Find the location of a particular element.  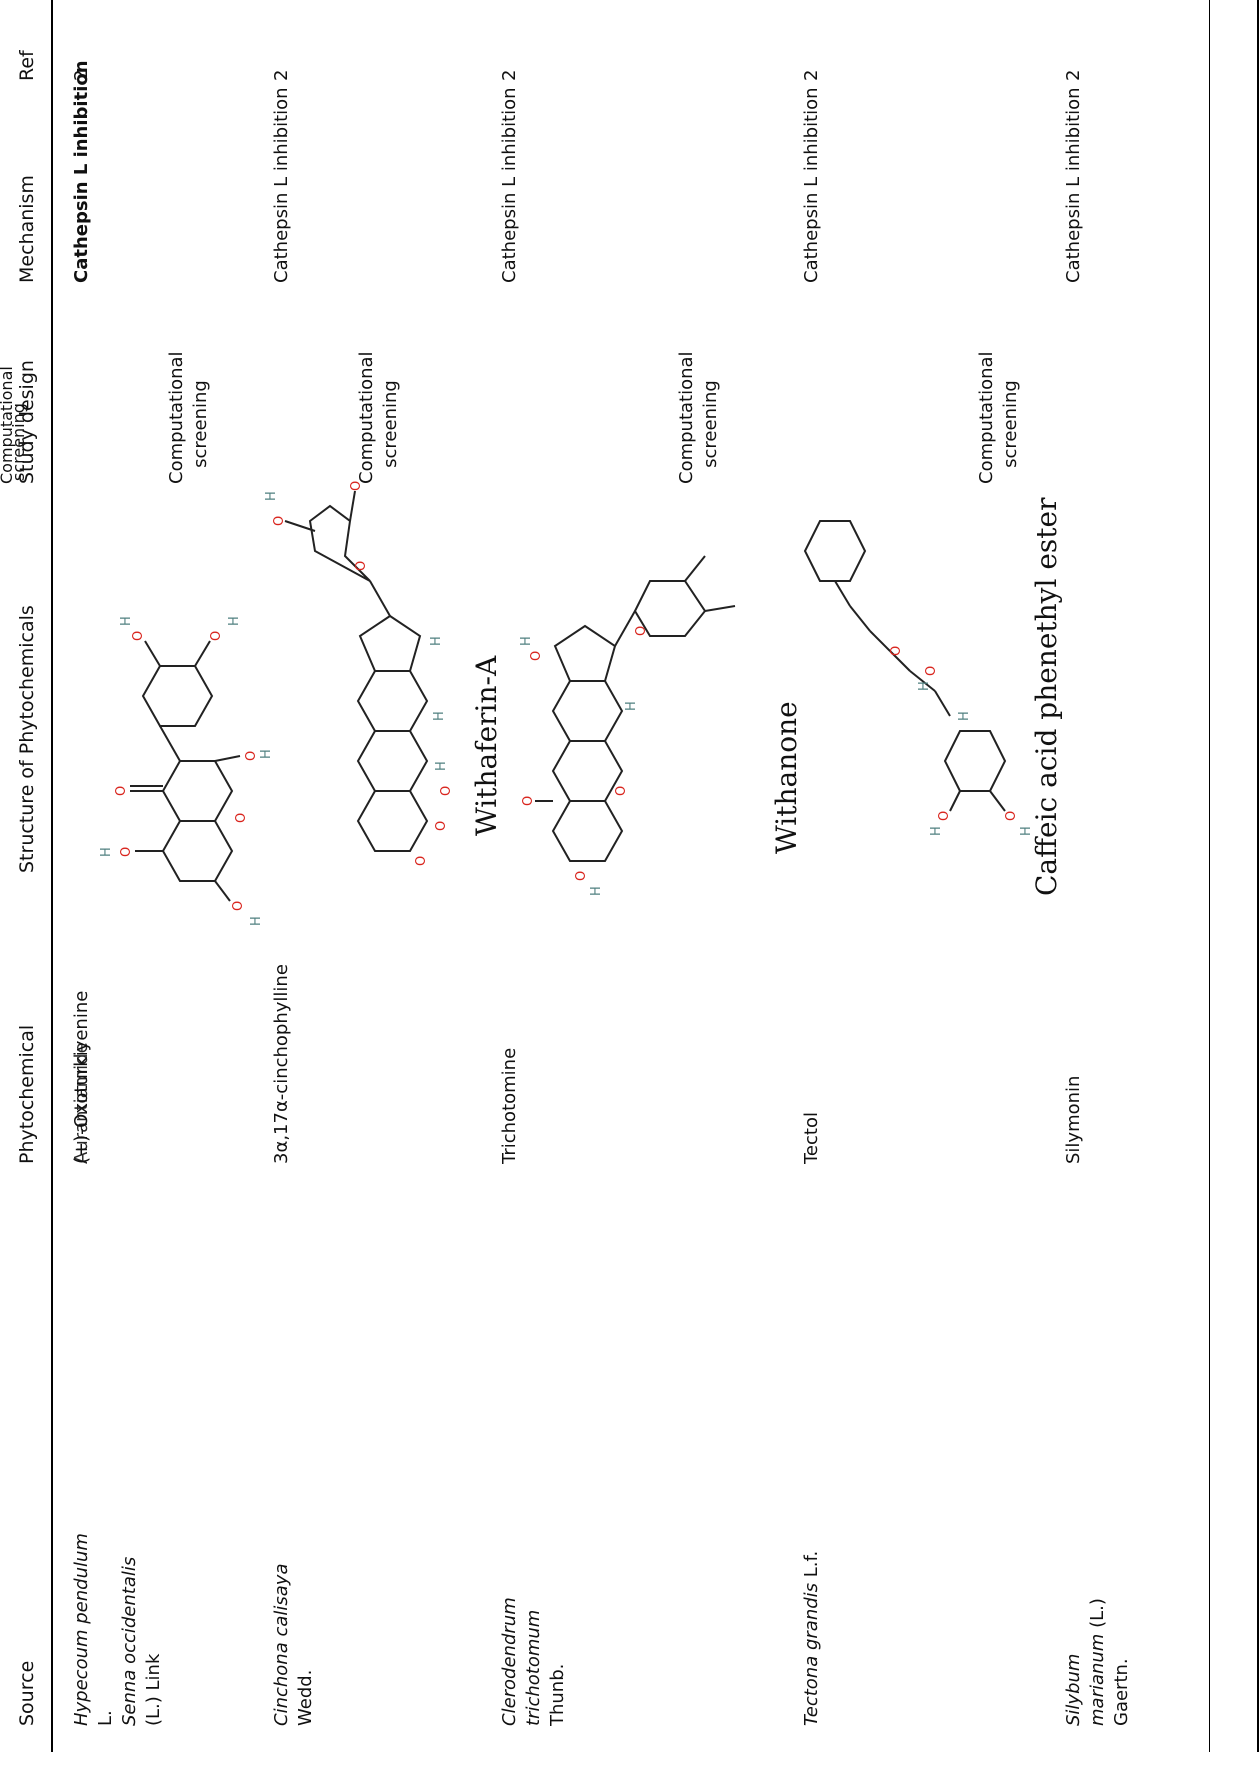

header-structure: Structure of Phytochemicals is located at coordinates (27, 739).